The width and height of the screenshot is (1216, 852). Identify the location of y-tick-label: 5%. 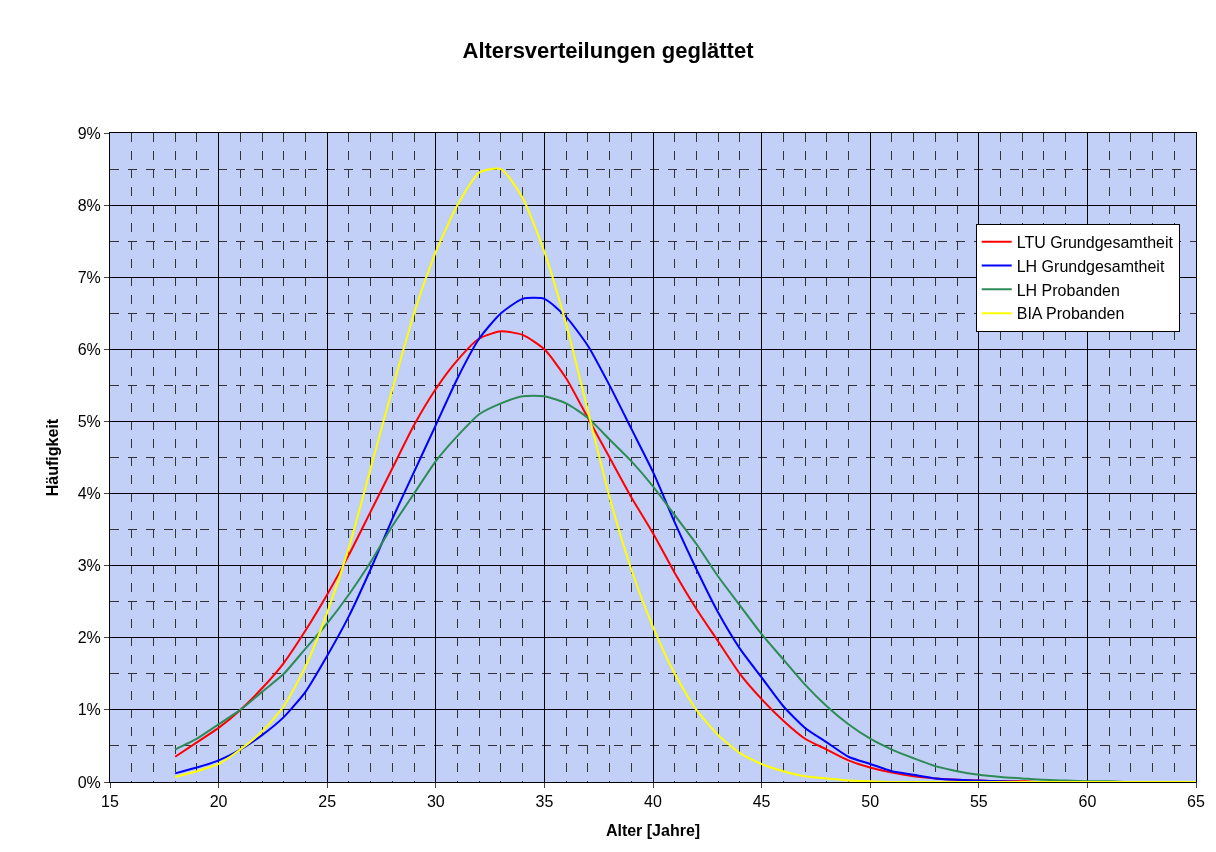
(89, 422).